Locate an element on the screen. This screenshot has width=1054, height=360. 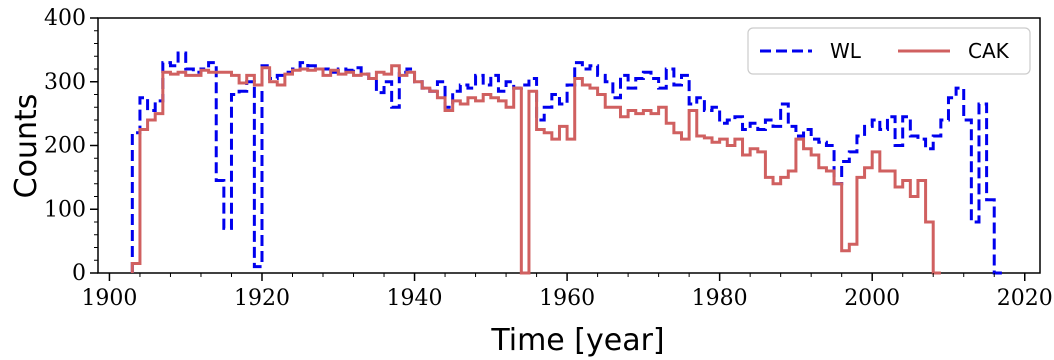
x-tick-label: 1920 is located at coordinates (262, 298).